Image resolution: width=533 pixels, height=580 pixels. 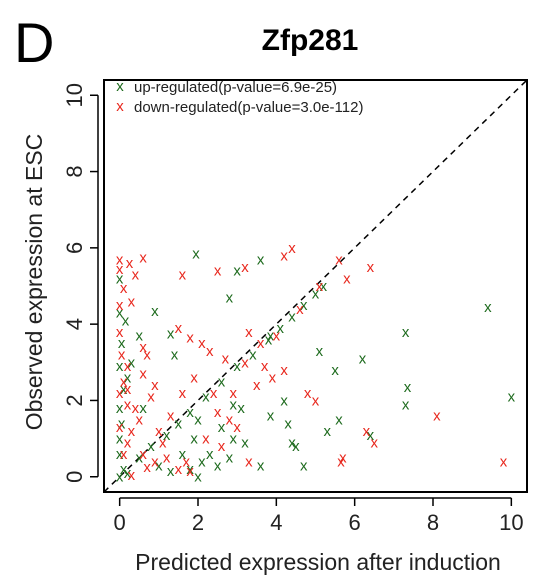 I want to click on panel-letter: D, so click(x=34, y=42).